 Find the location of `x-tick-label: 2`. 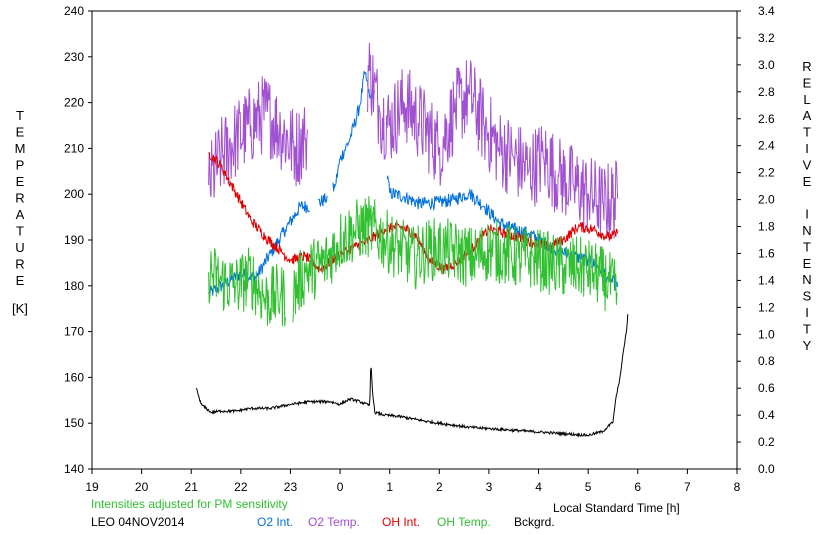

x-tick-label: 2 is located at coordinates (439, 487).